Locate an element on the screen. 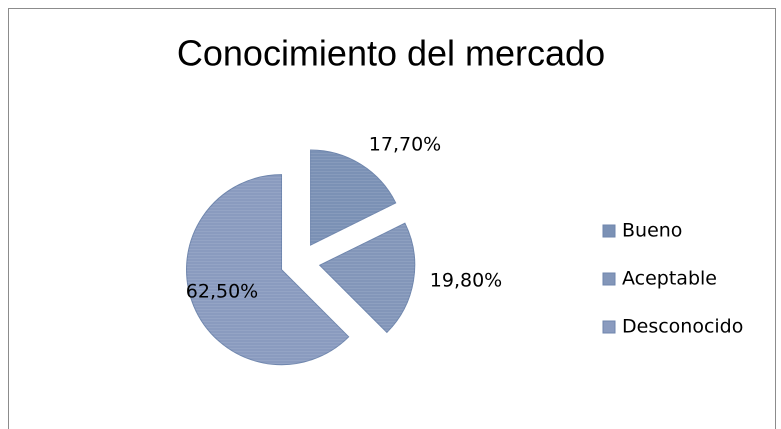 Image resolution: width=781 pixels, height=429 pixels. data-label: 62,50% is located at coordinates (222, 292).